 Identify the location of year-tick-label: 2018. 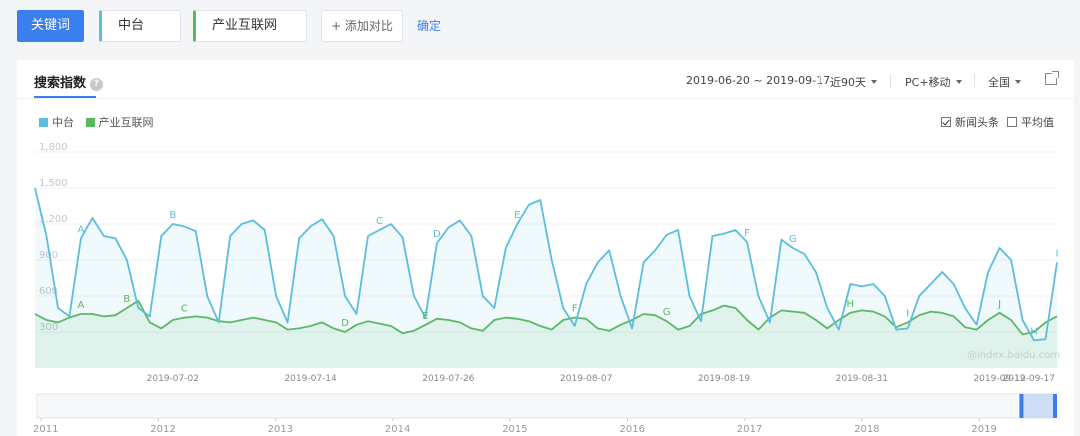
(866, 429).